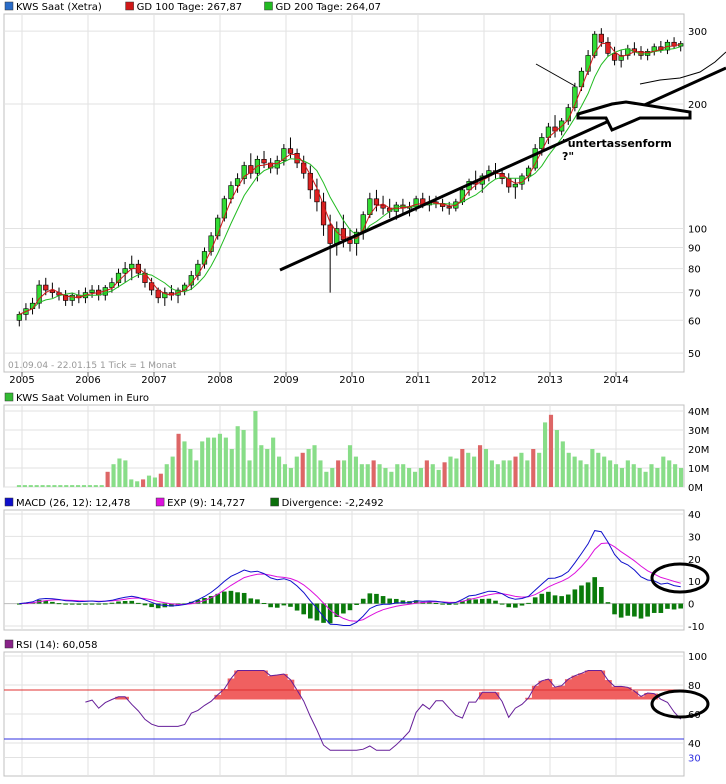 The image size is (726, 784). Describe the element at coordinates (697, 708) in the screenshot. I see `rsi-y-axis: 30 40 60 80 100` at that location.